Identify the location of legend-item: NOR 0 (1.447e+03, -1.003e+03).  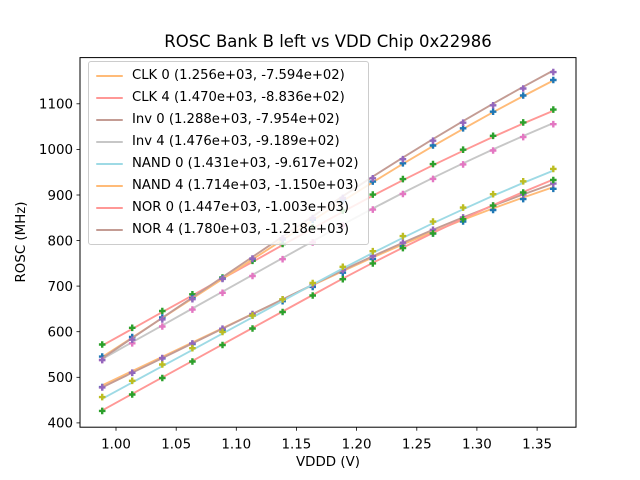
(227, 208).